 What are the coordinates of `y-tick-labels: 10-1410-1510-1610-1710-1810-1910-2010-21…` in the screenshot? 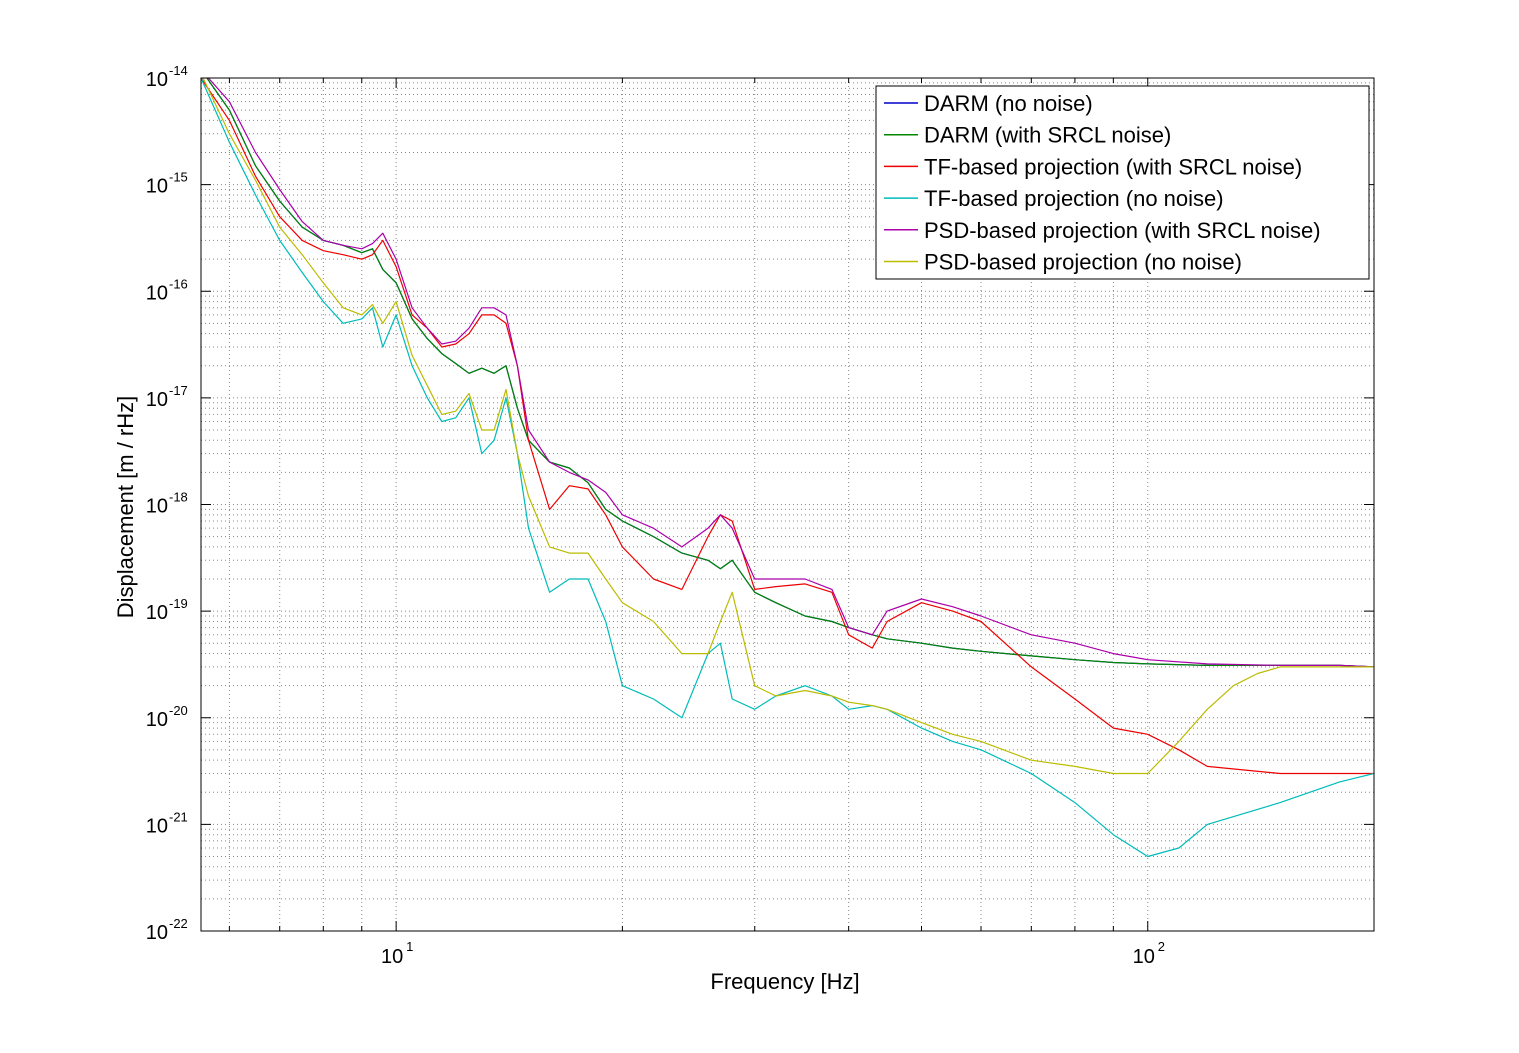 It's located at (167, 503).